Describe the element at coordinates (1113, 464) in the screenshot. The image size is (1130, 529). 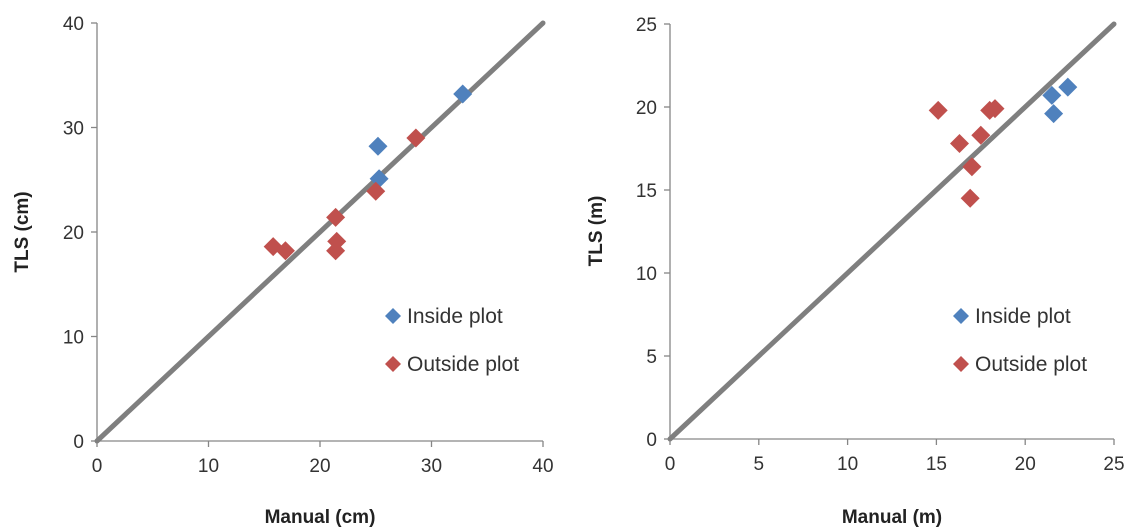
I see `x-tick-label: 25` at that location.